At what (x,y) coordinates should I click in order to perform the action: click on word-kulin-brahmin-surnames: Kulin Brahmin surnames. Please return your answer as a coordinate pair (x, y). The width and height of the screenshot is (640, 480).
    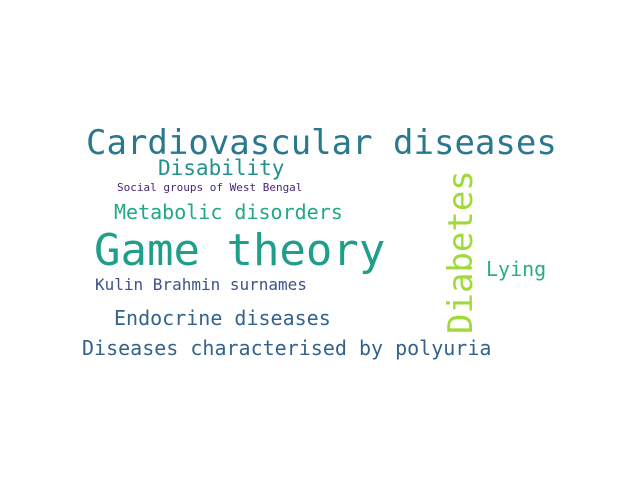
    Looking at the image, I should click on (201, 284).